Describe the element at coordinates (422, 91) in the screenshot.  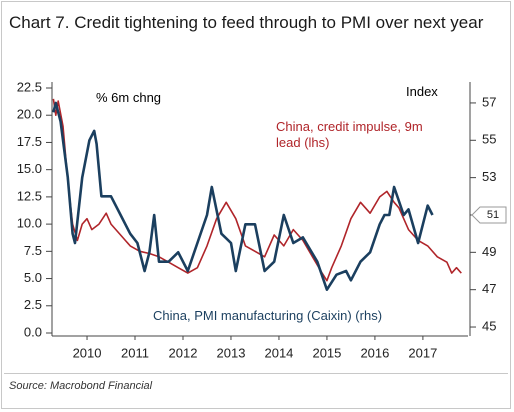
I see `y2-axis-label: Index` at that location.